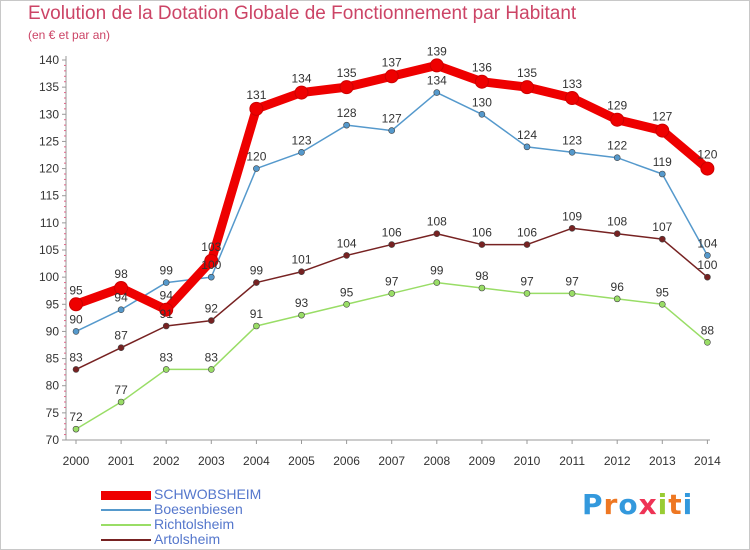 This screenshot has width=750, height=550. What do you see at coordinates (482, 68) in the screenshot?
I see `data-label: 136` at bounding box center [482, 68].